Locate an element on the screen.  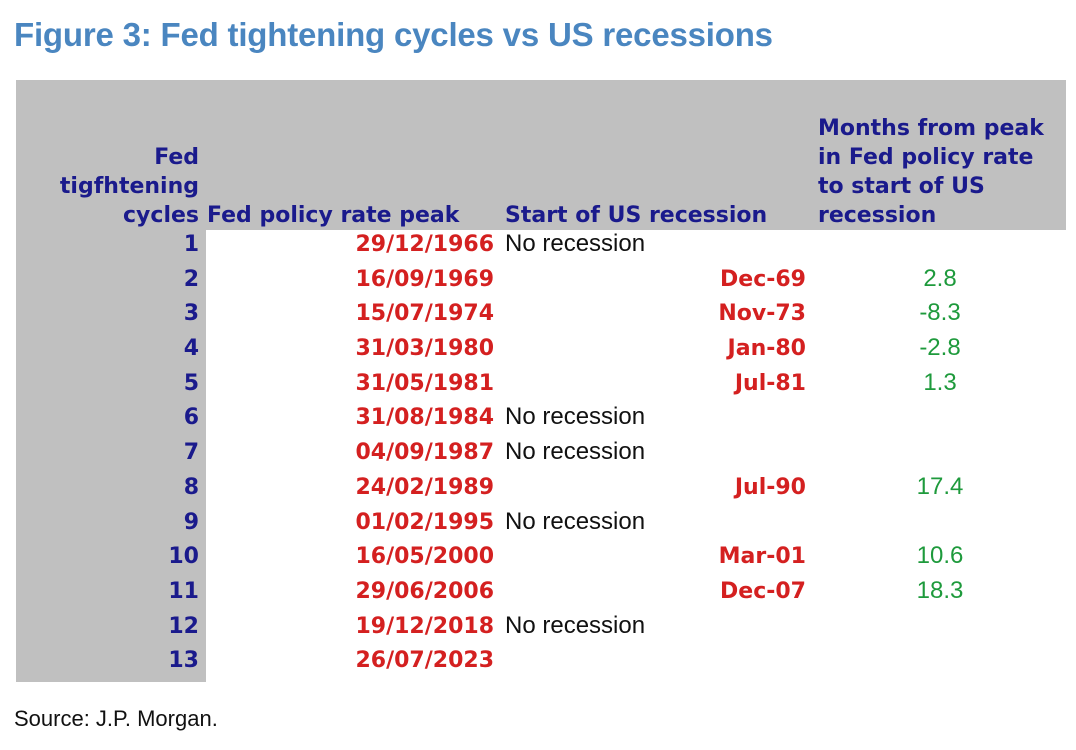
header-peak: Fed policy rate peak is located at coordinates (333, 215).